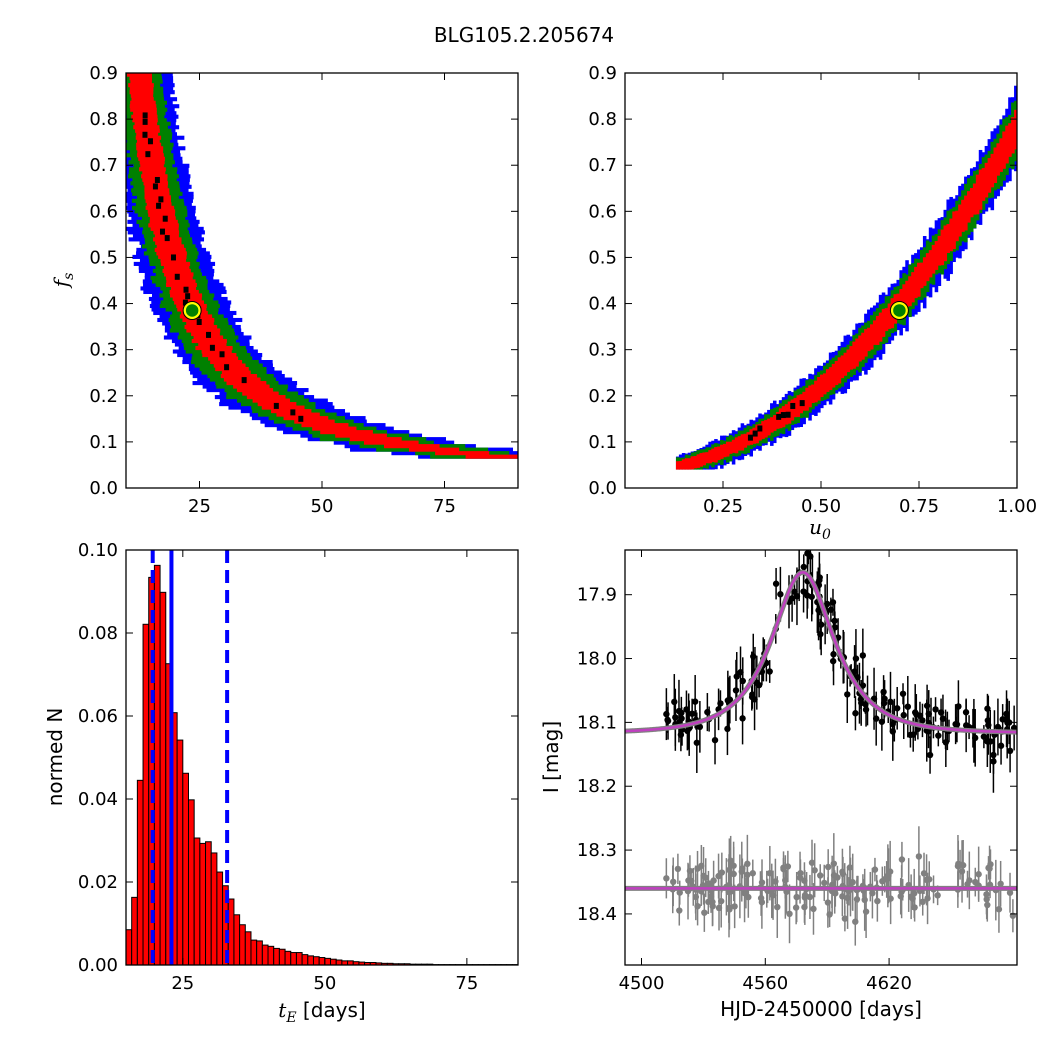  Describe the element at coordinates (98, 550) in the screenshot. I see `y-tick-label: 0.10` at that location.